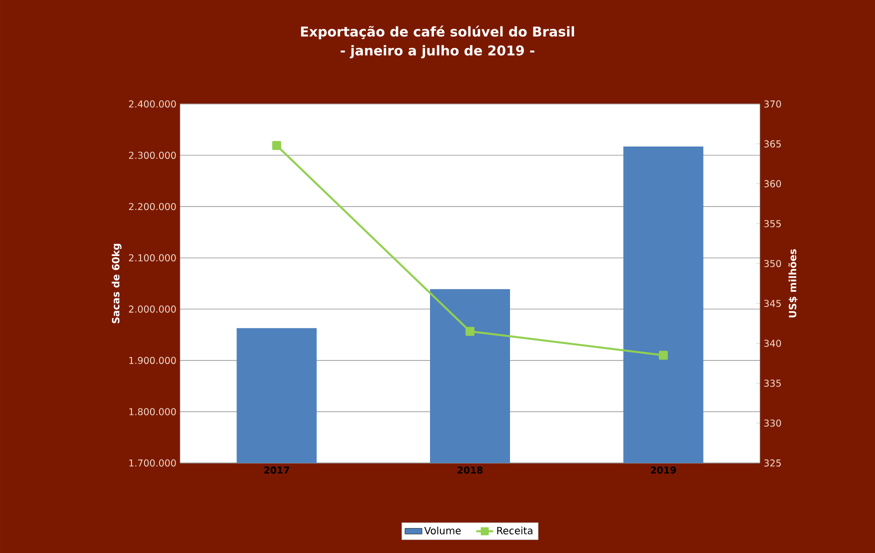 This screenshot has height=553, width=875. What do you see at coordinates (117, 284) in the screenshot?
I see `y-axis-title: Sacas de 60kg` at bounding box center [117, 284].